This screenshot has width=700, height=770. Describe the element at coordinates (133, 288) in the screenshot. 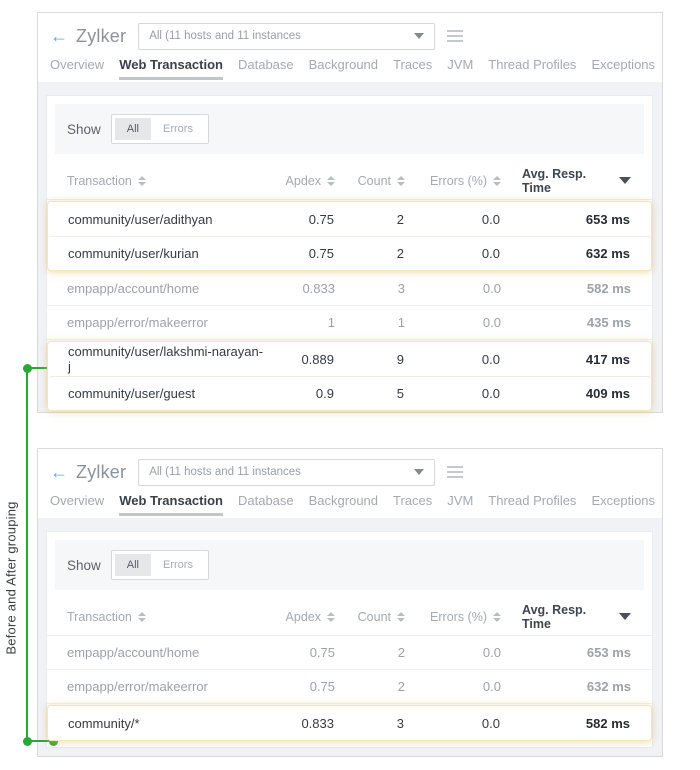

I see `transaction-name: empapp/account/home` at that location.